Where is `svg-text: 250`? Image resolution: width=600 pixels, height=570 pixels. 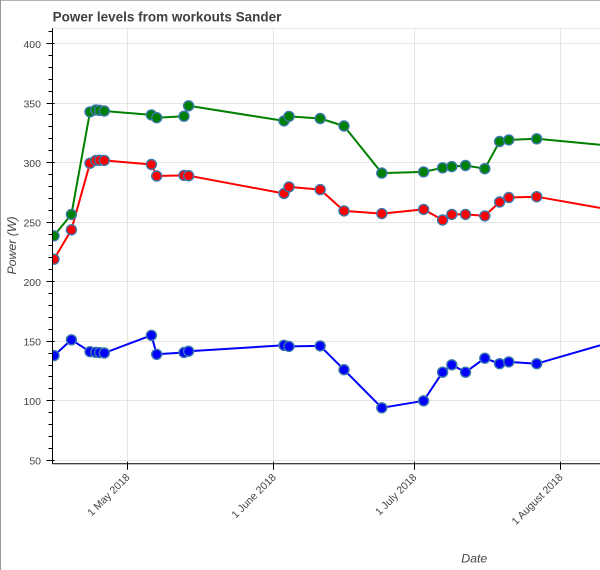
svg-text: 250 is located at coordinates (32, 223).